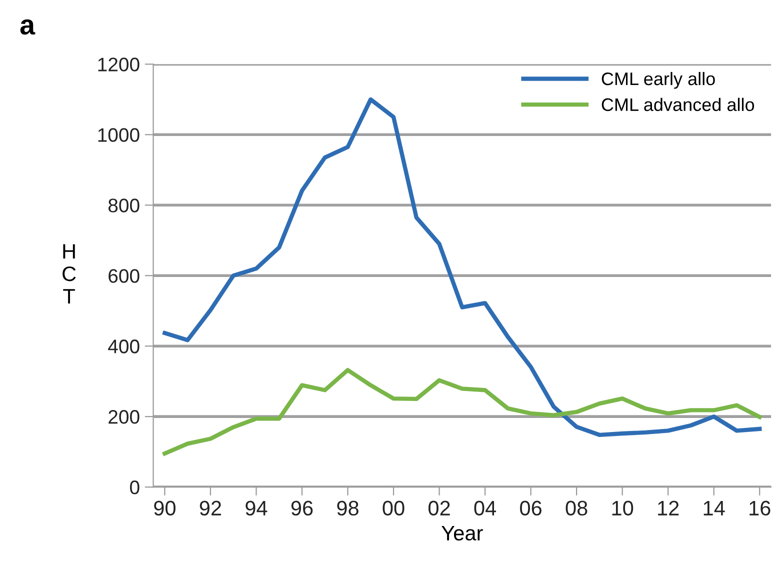  I want to click on x-tick-label: 90, so click(165, 508).